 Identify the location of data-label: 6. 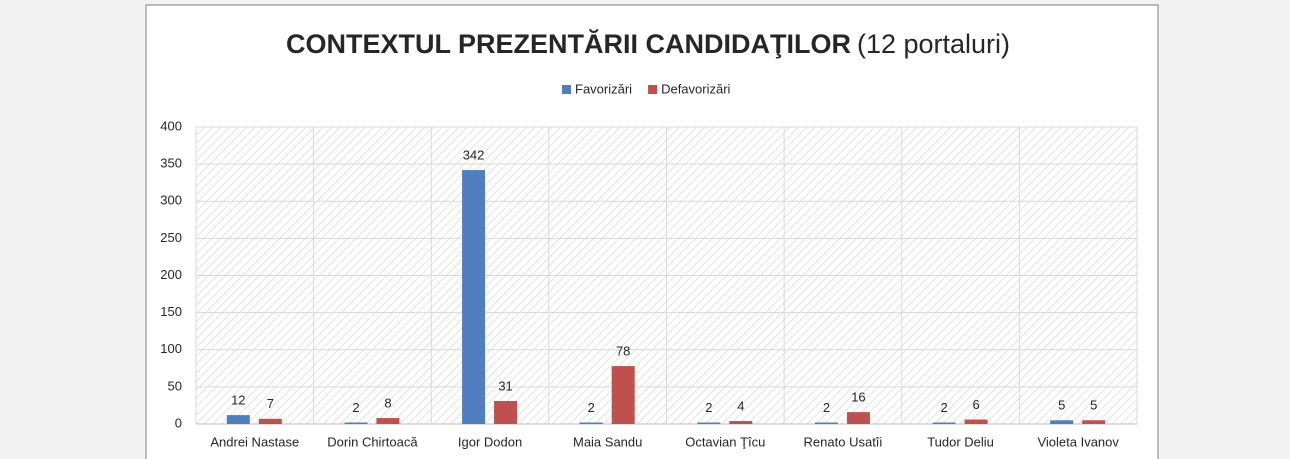
(975, 404).